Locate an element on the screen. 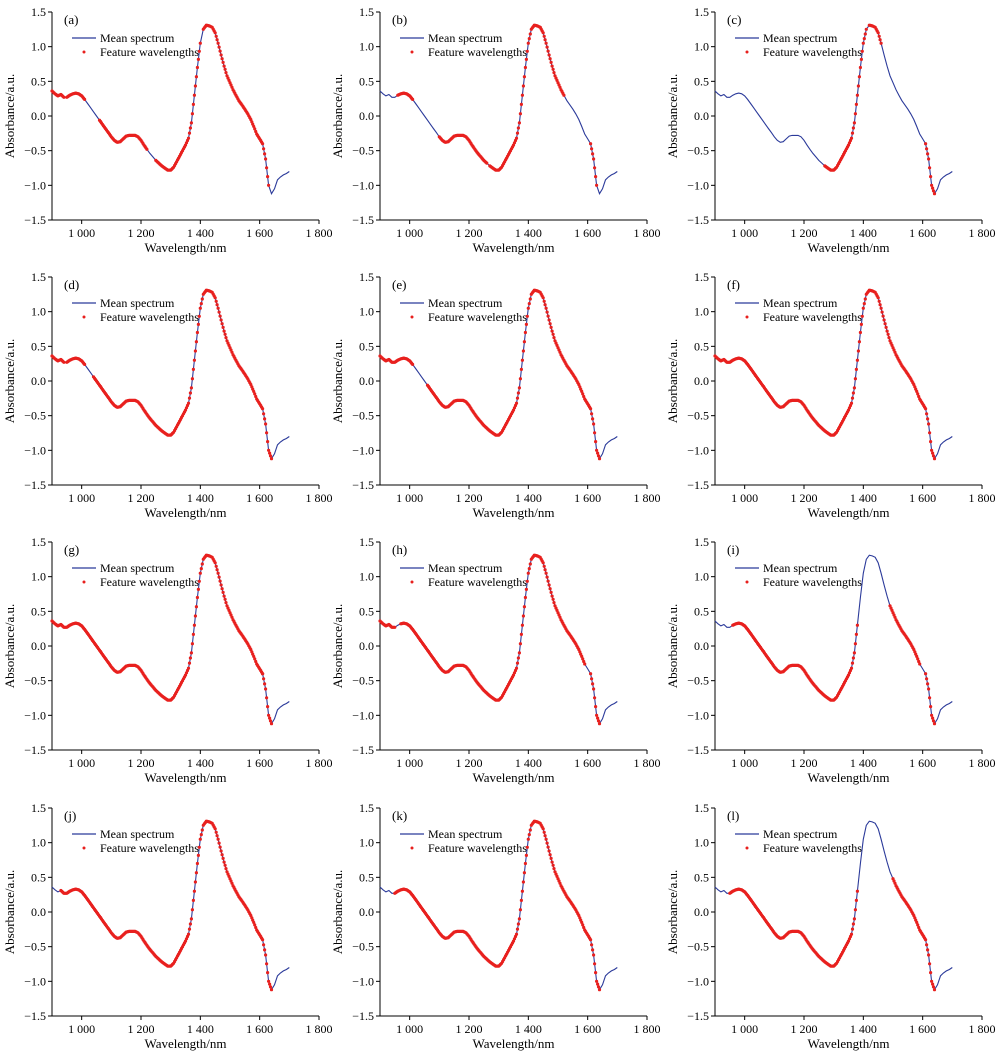 This screenshot has width=1000, height=1059. x-tick-label: 1 600 is located at coordinates (259, 233).